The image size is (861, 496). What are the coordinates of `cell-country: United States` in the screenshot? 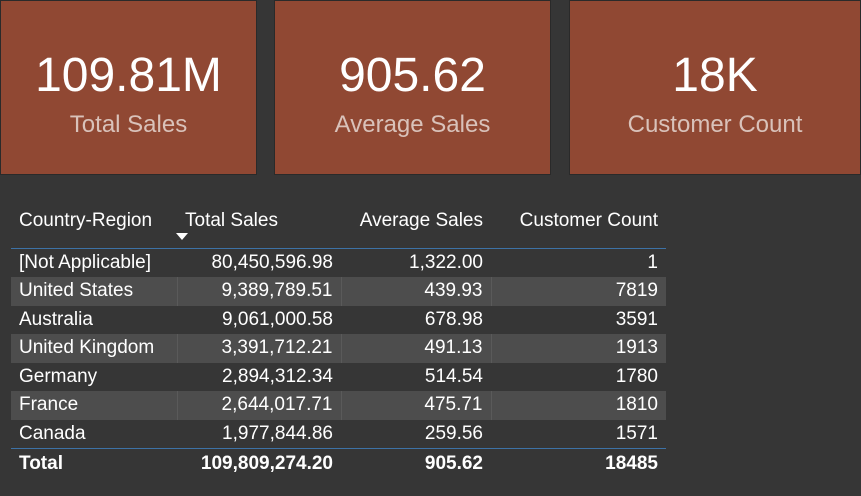 It's located at (94, 291).